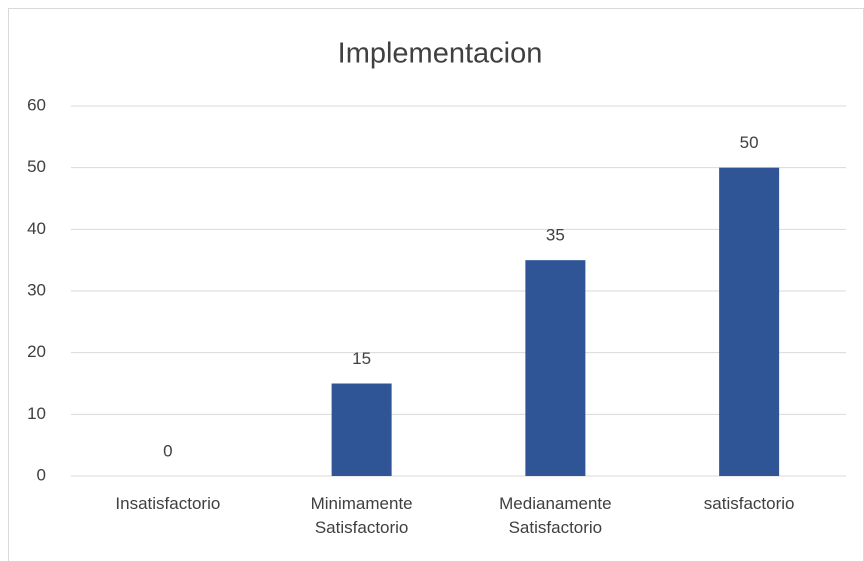  What do you see at coordinates (440, 54) in the screenshot?
I see `chart-title: Implementacion` at bounding box center [440, 54].